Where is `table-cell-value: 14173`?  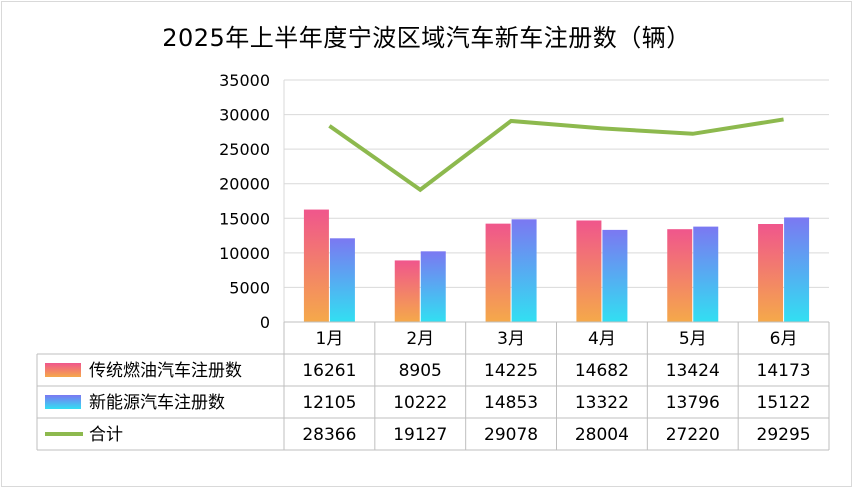 table-cell-value: 14173 is located at coordinates (784, 371).